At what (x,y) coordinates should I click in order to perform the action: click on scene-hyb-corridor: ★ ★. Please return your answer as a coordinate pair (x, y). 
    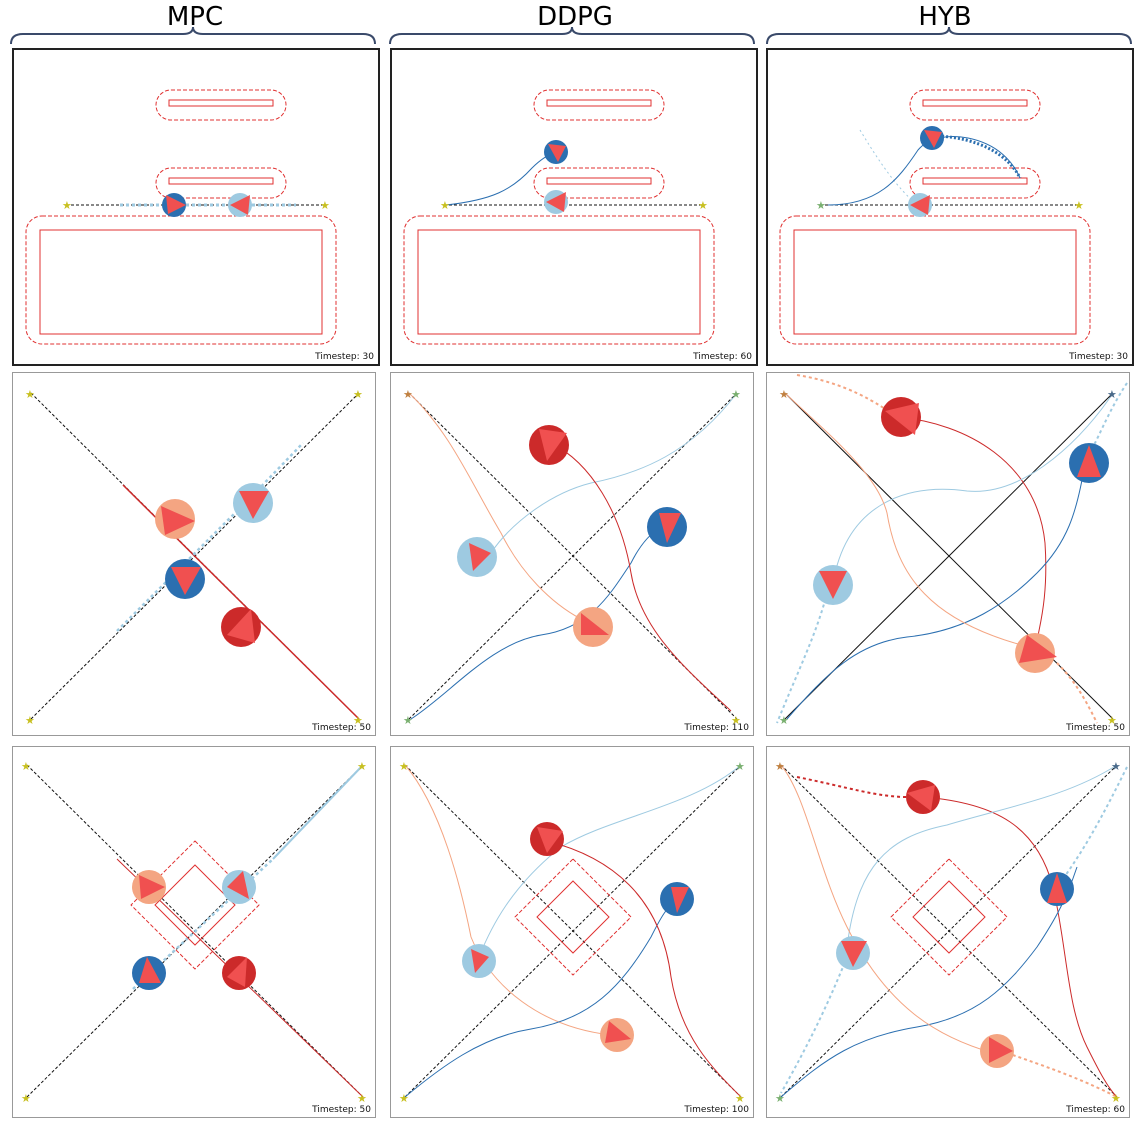
    Looking at the image, I should click on (935, 217).